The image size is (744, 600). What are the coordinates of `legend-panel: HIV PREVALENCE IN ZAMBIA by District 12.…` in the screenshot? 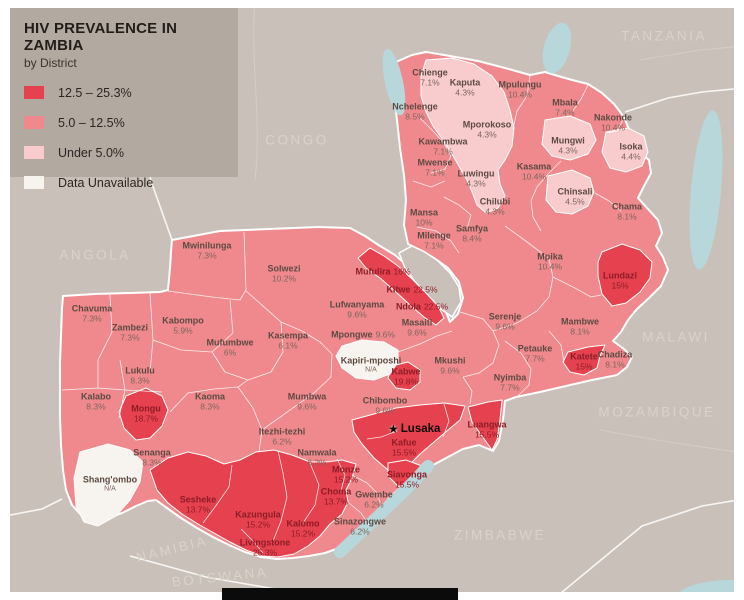 It's located at (124, 99).